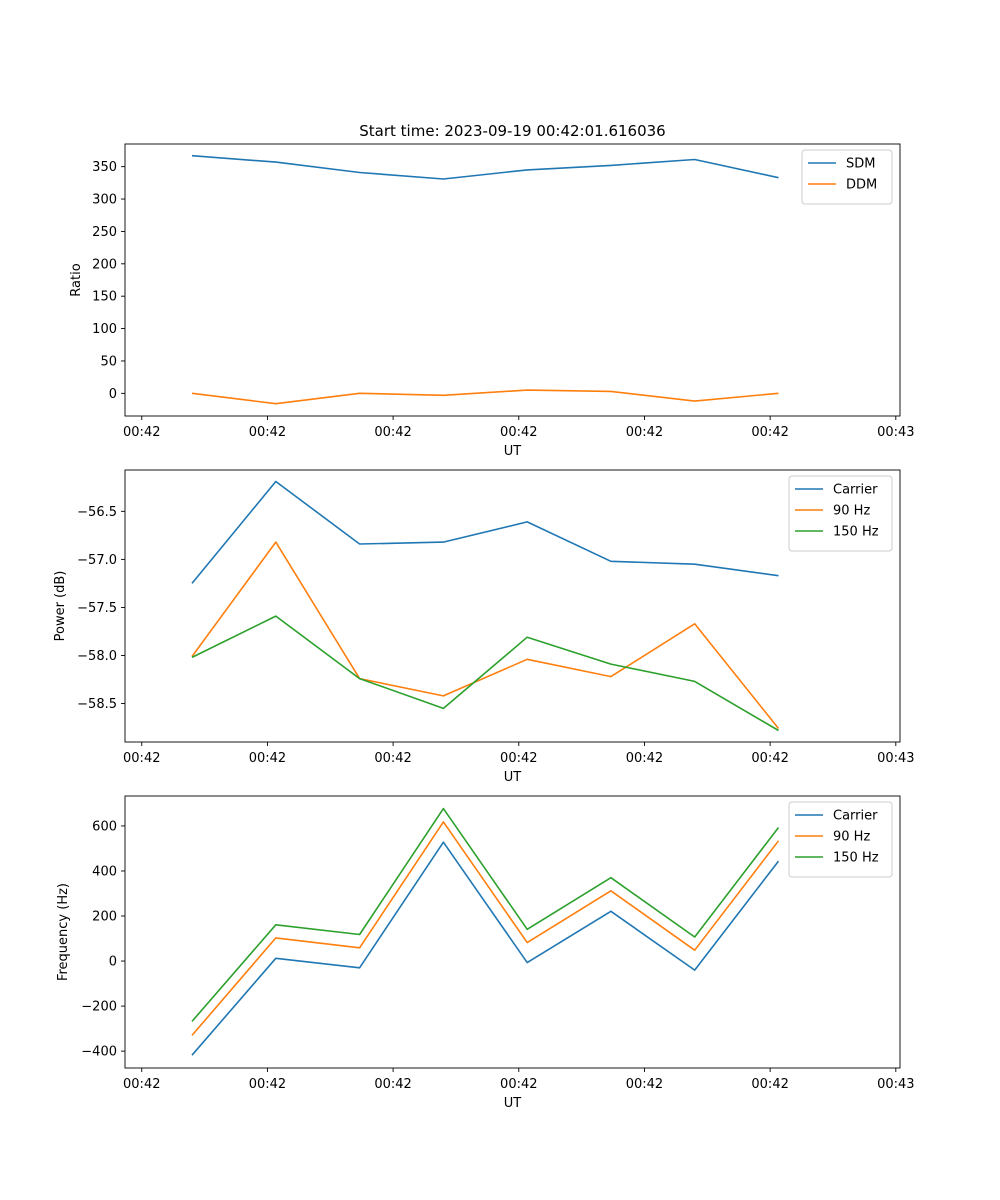  What do you see at coordinates (104, 232) in the screenshot?
I see `y-tick-label: 250` at bounding box center [104, 232].